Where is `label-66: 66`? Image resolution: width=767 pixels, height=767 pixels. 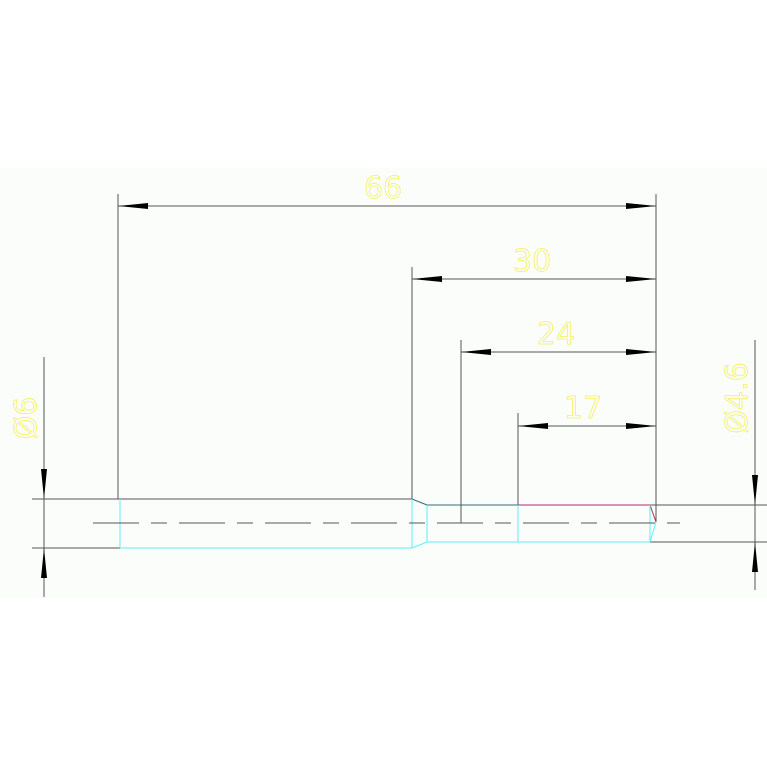 label-66: 66 is located at coordinates (383, 188).